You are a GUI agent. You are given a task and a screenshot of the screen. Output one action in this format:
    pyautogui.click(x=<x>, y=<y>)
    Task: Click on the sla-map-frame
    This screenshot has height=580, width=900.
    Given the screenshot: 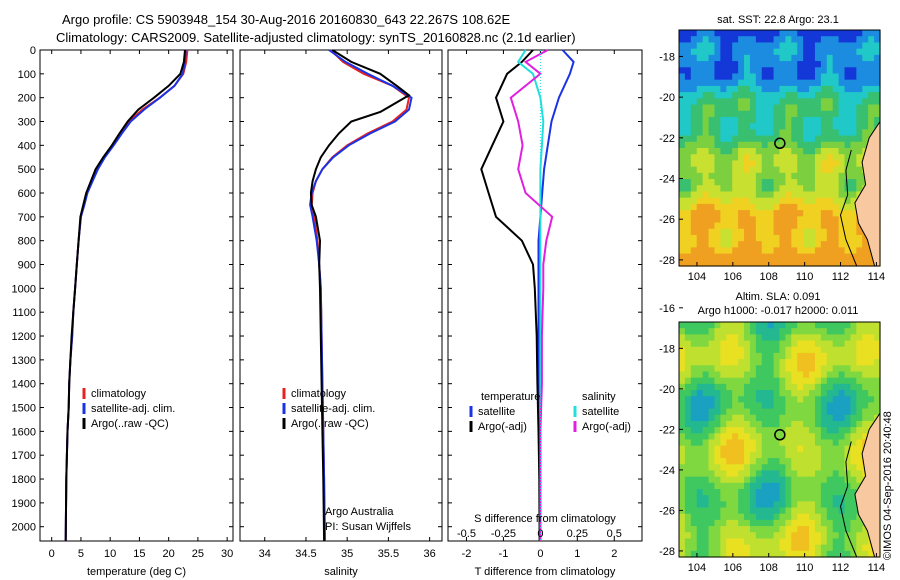 What is the action you would take?
    pyautogui.click(x=779, y=439)
    